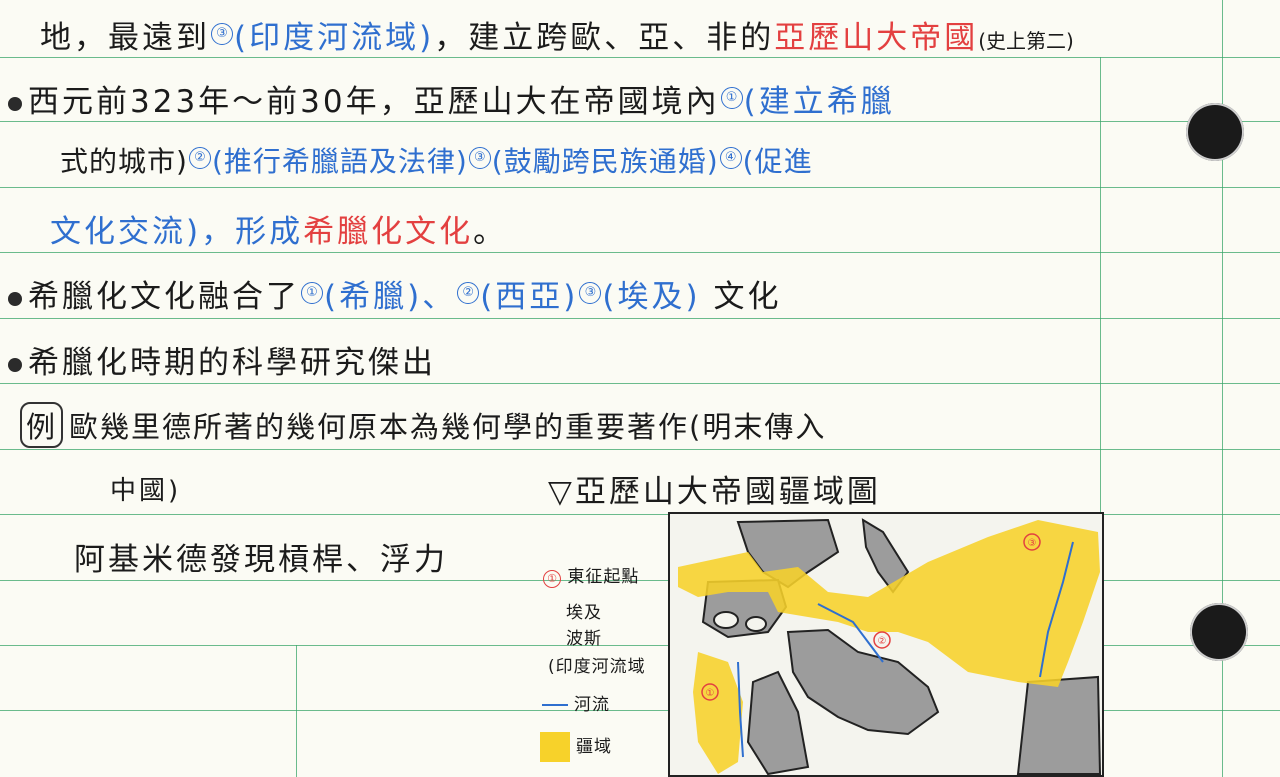 Image resolution: width=1280 pixels, height=777 pixels. Describe the element at coordinates (1056, 609) in the screenshot. I see `river-indus` at that location.